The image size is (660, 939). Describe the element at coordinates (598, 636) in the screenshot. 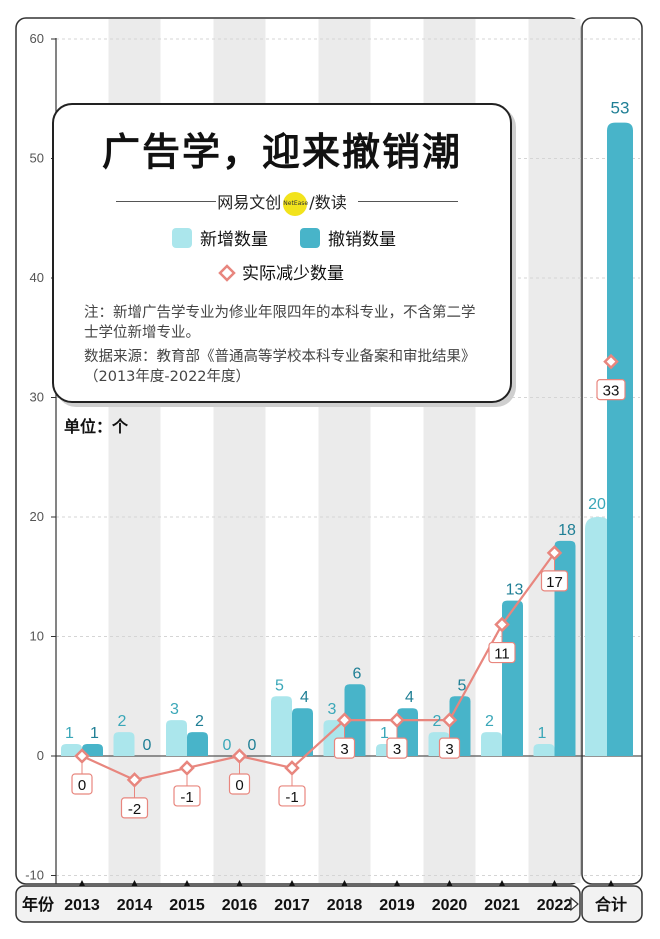

I see `bar-total-new` at that location.